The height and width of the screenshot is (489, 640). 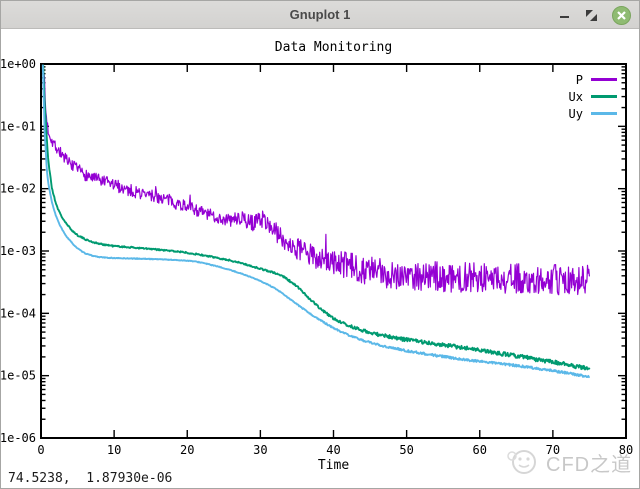 I want to click on close-icon, so click(x=621, y=15).